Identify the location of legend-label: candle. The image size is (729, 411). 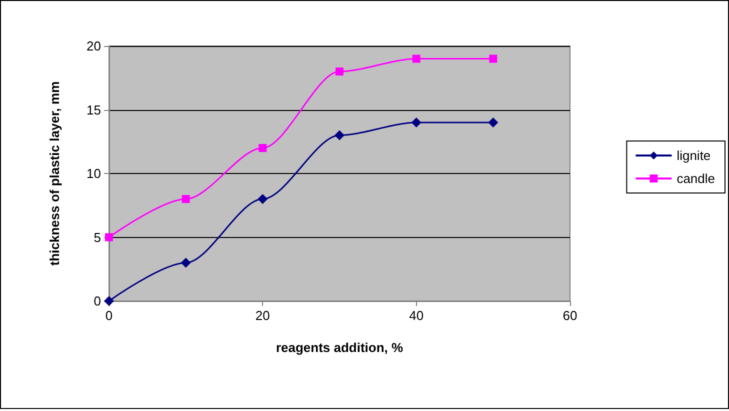
(696, 178).